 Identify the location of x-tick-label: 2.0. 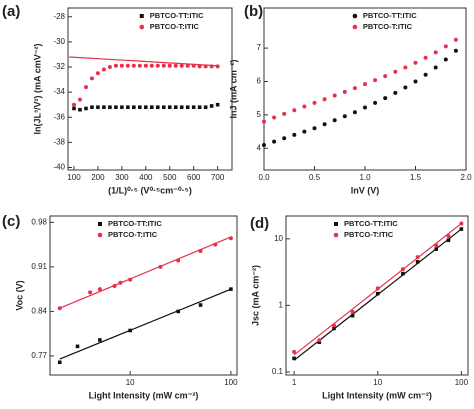
(466, 177).